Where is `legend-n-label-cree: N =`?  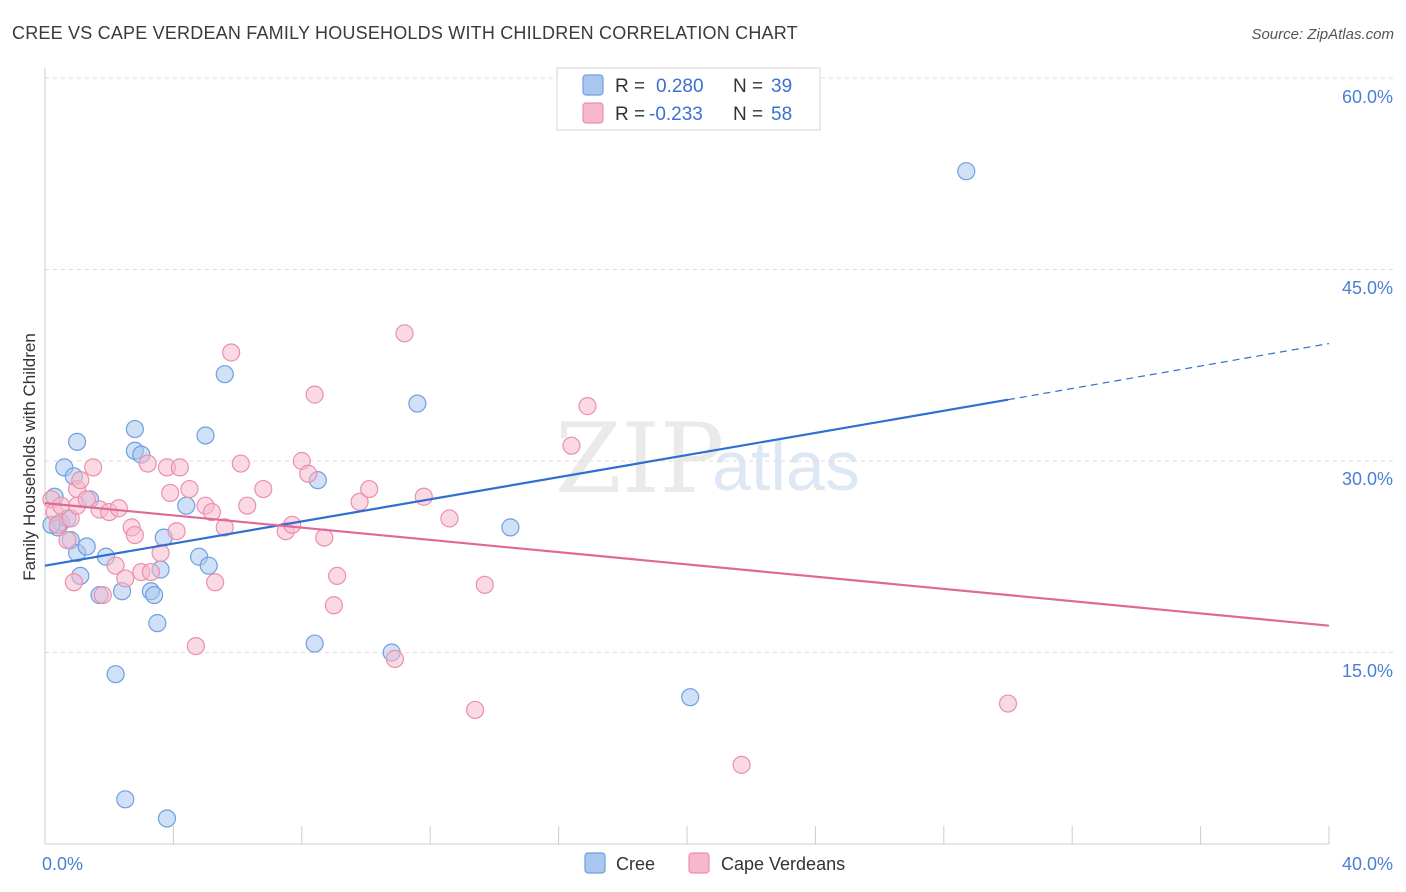
legend-n-label-cree: N = is located at coordinates (748, 86).